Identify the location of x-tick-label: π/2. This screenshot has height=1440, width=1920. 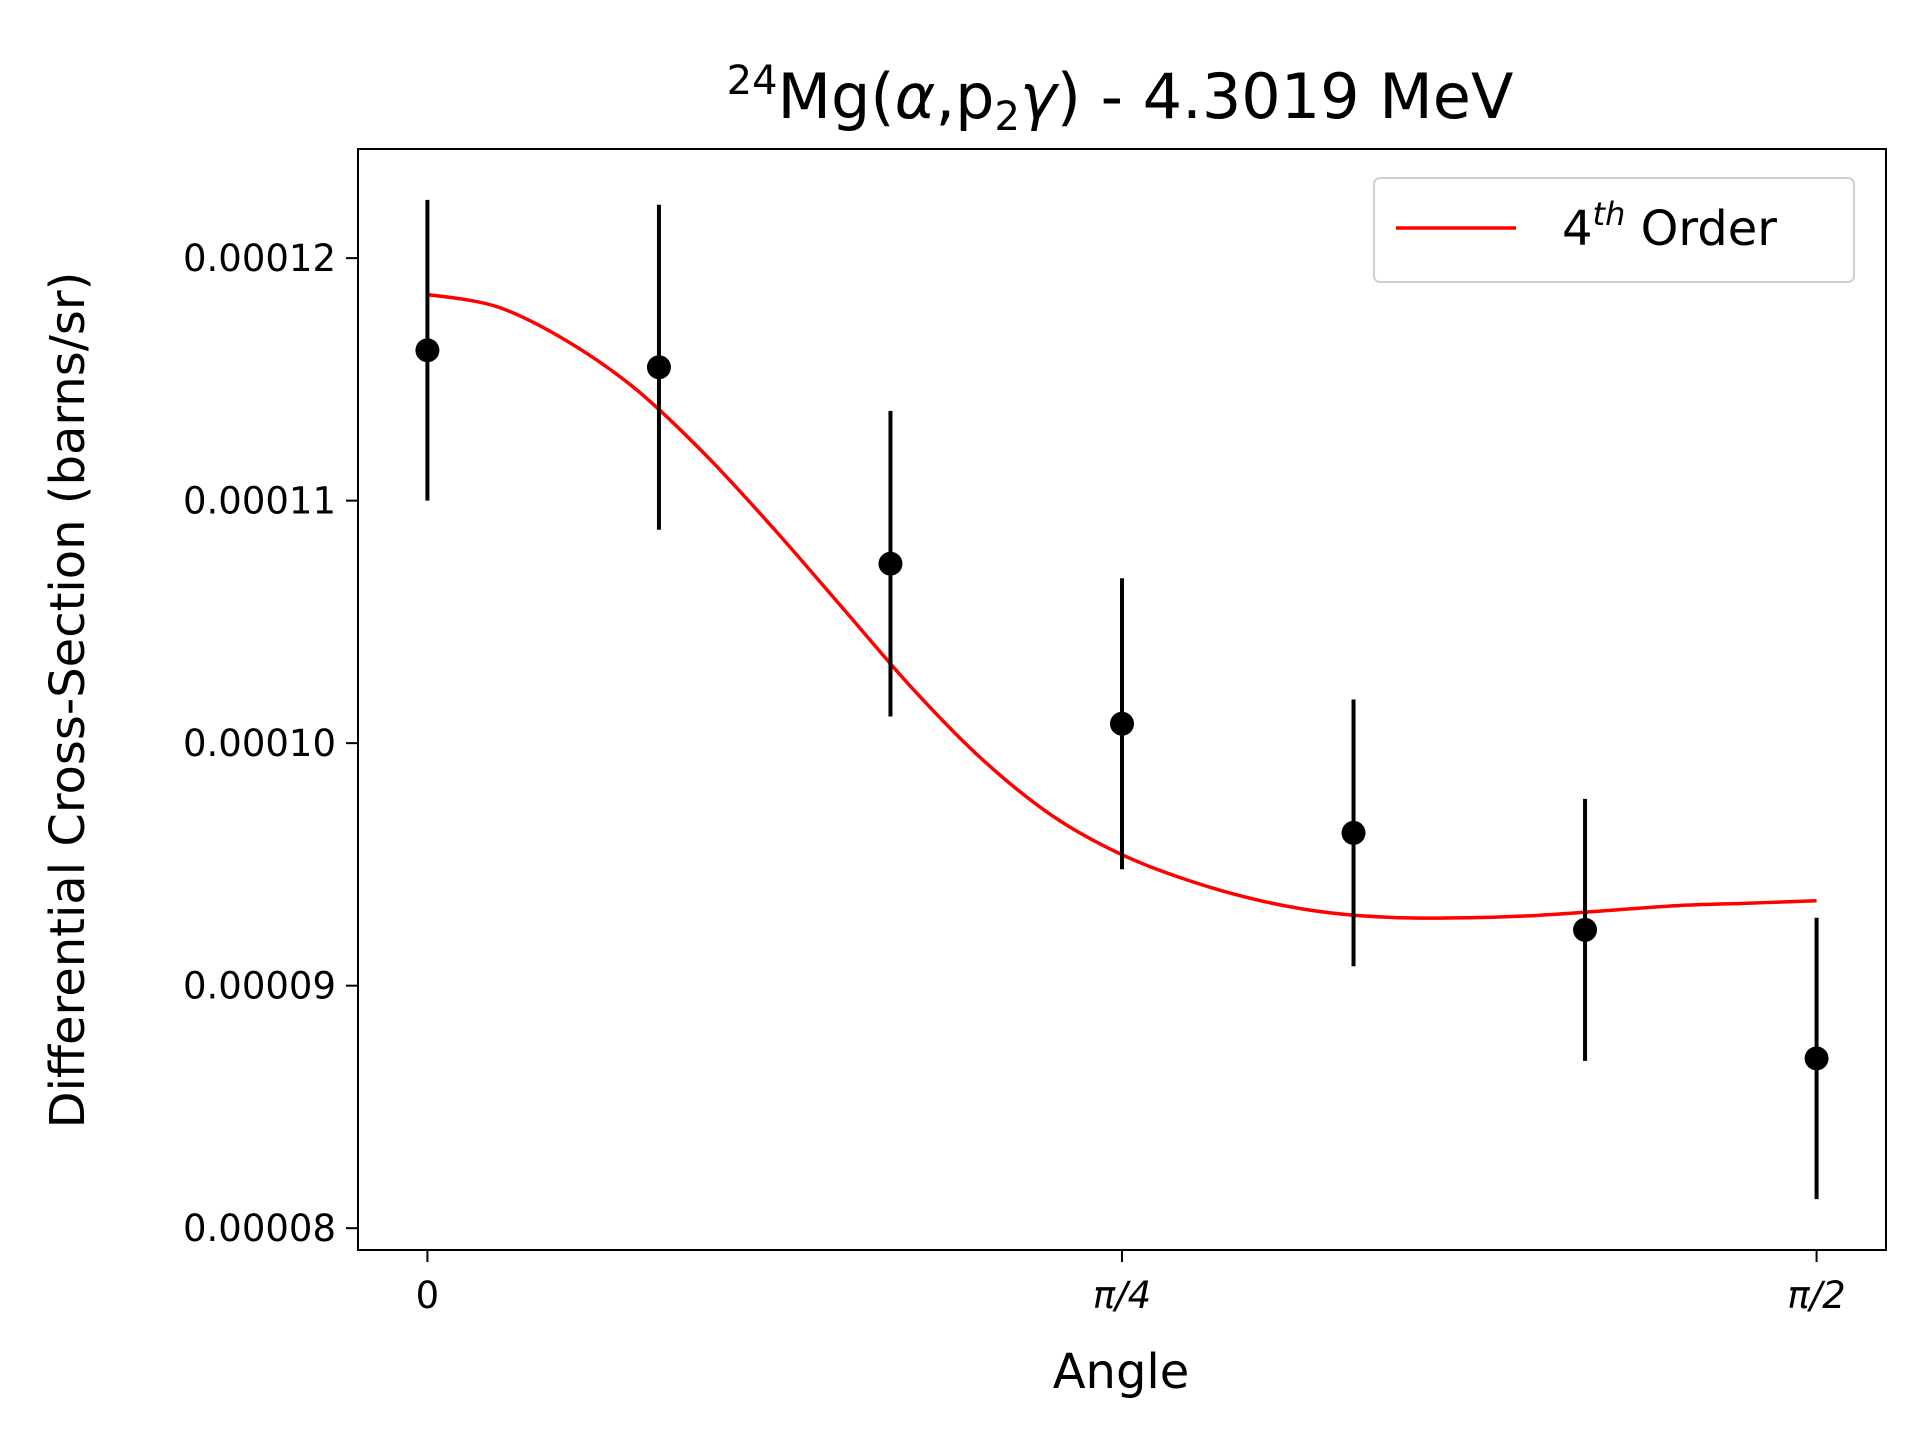
(1816, 1295).